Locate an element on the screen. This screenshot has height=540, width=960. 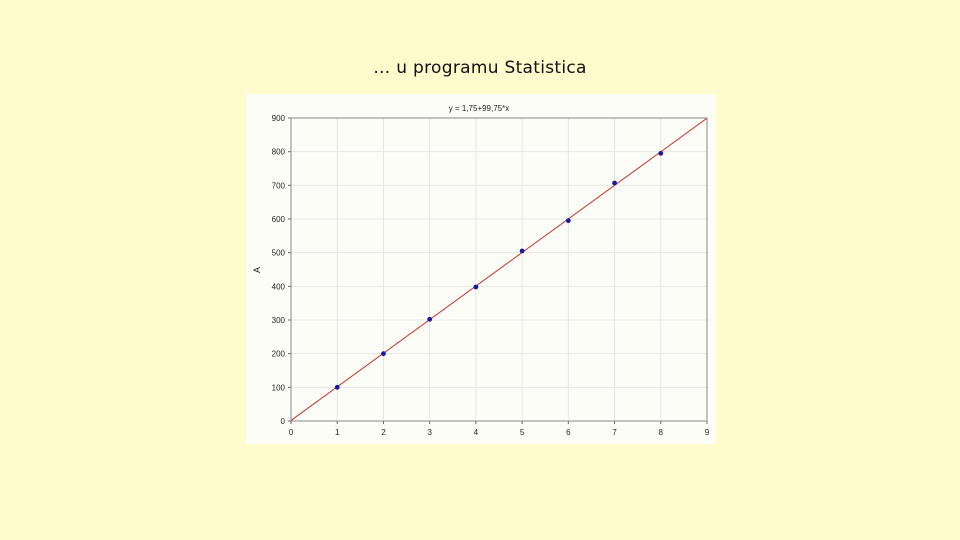
slide-title: … u programu Statistica is located at coordinates (480, 68).